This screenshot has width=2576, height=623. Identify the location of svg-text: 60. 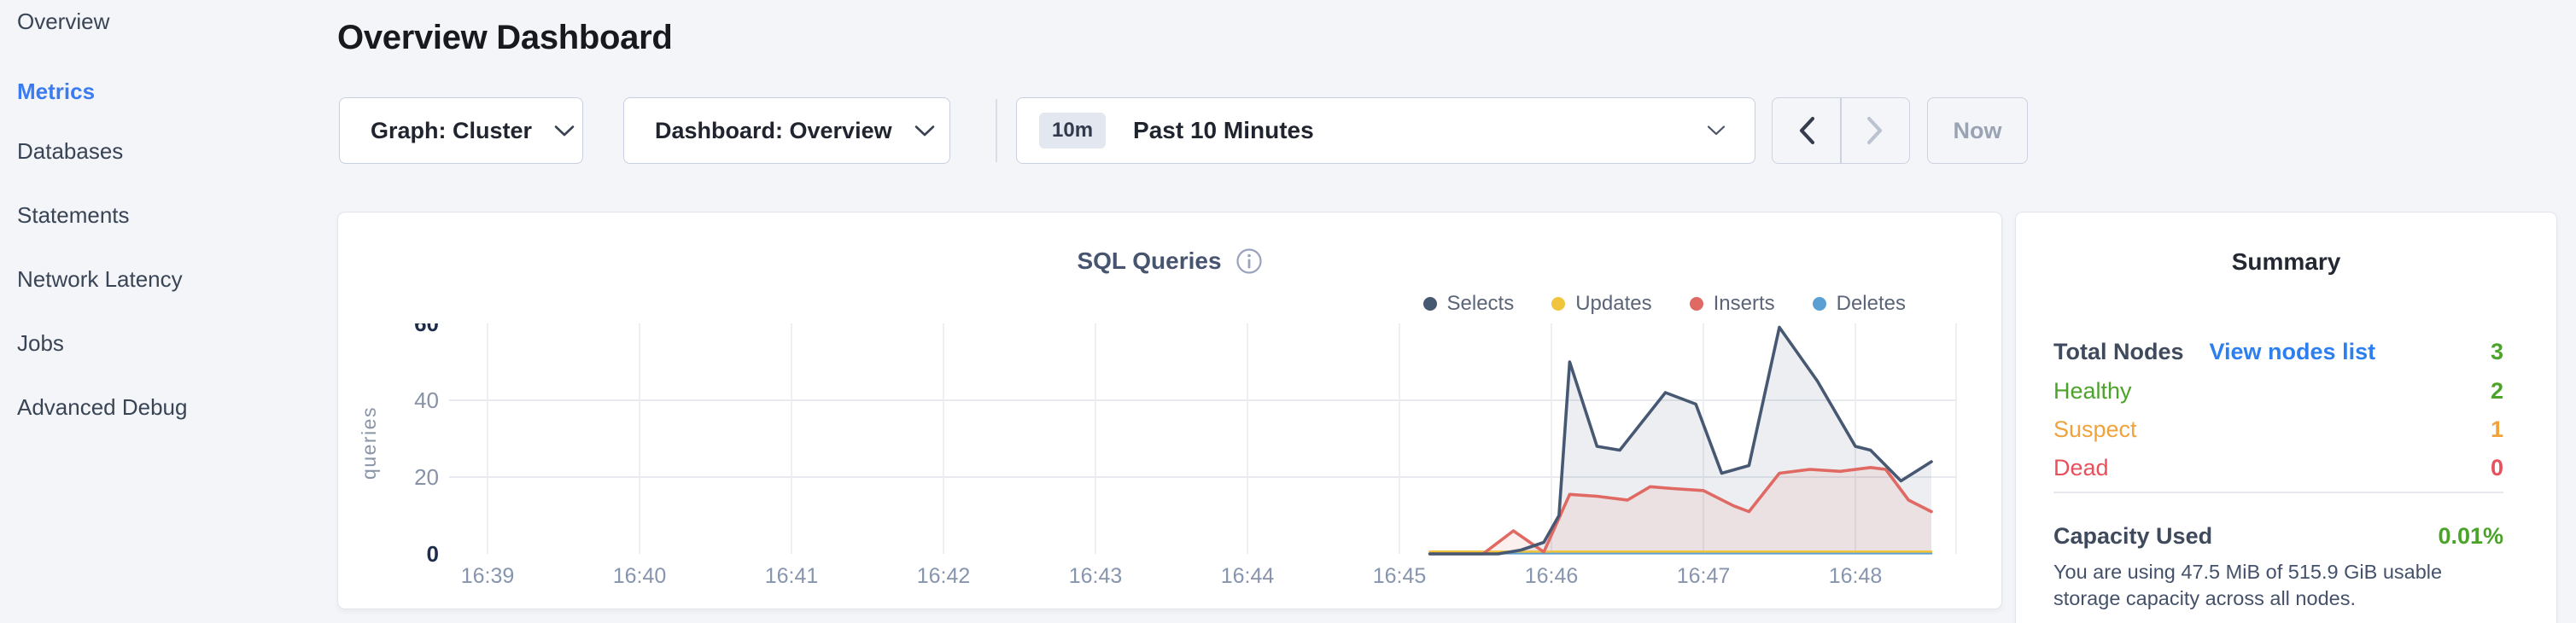
(426, 329).